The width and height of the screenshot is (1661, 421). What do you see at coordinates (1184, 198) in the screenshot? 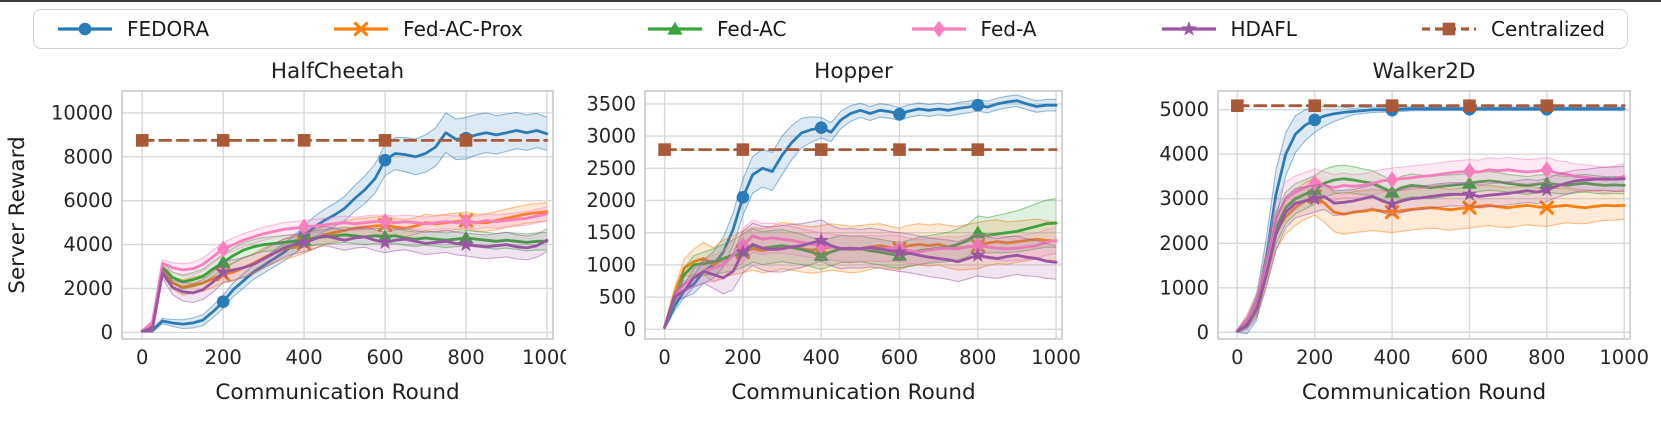
I see `y-tick-label: 3000` at bounding box center [1184, 198].